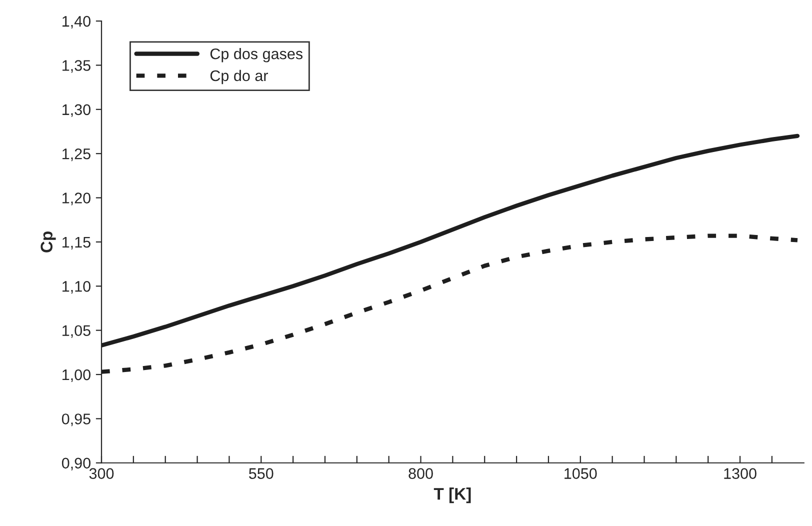  What do you see at coordinates (420, 473) in the screenshot?
I see `x-tick-label: 800` at bounding box center [420, 473].